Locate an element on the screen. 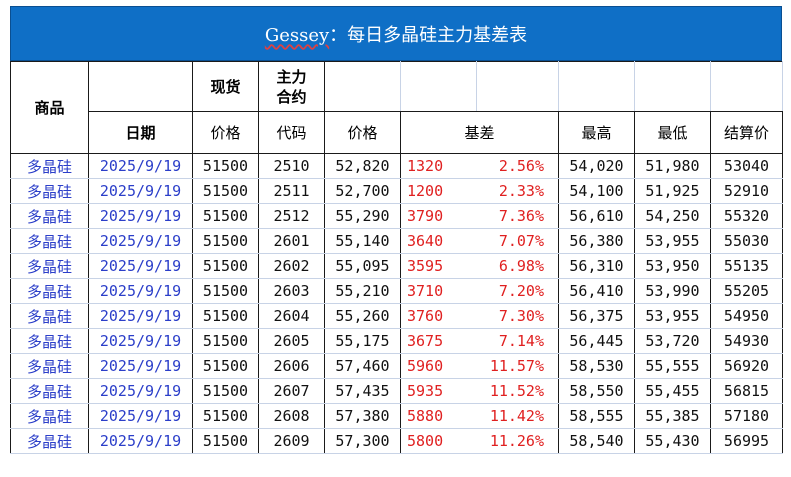  page-title: Gessey：每日多晶硅主力基差表 is located at coordinates (396, 34).